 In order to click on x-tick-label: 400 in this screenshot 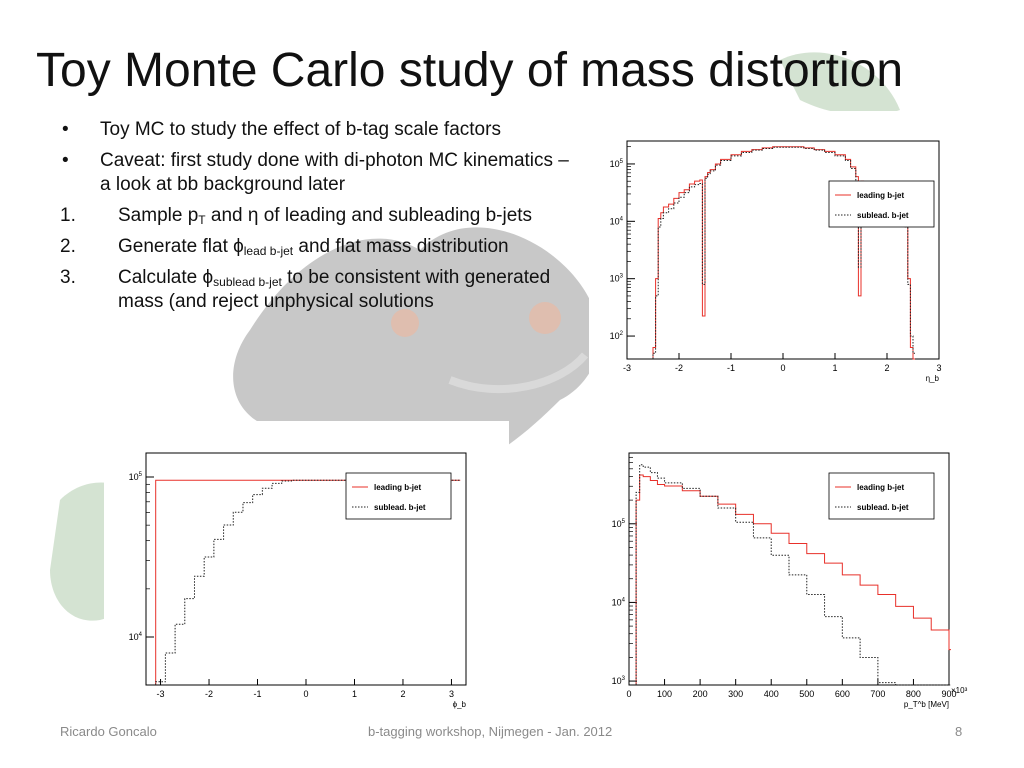, I will do `click(771, 694)`.